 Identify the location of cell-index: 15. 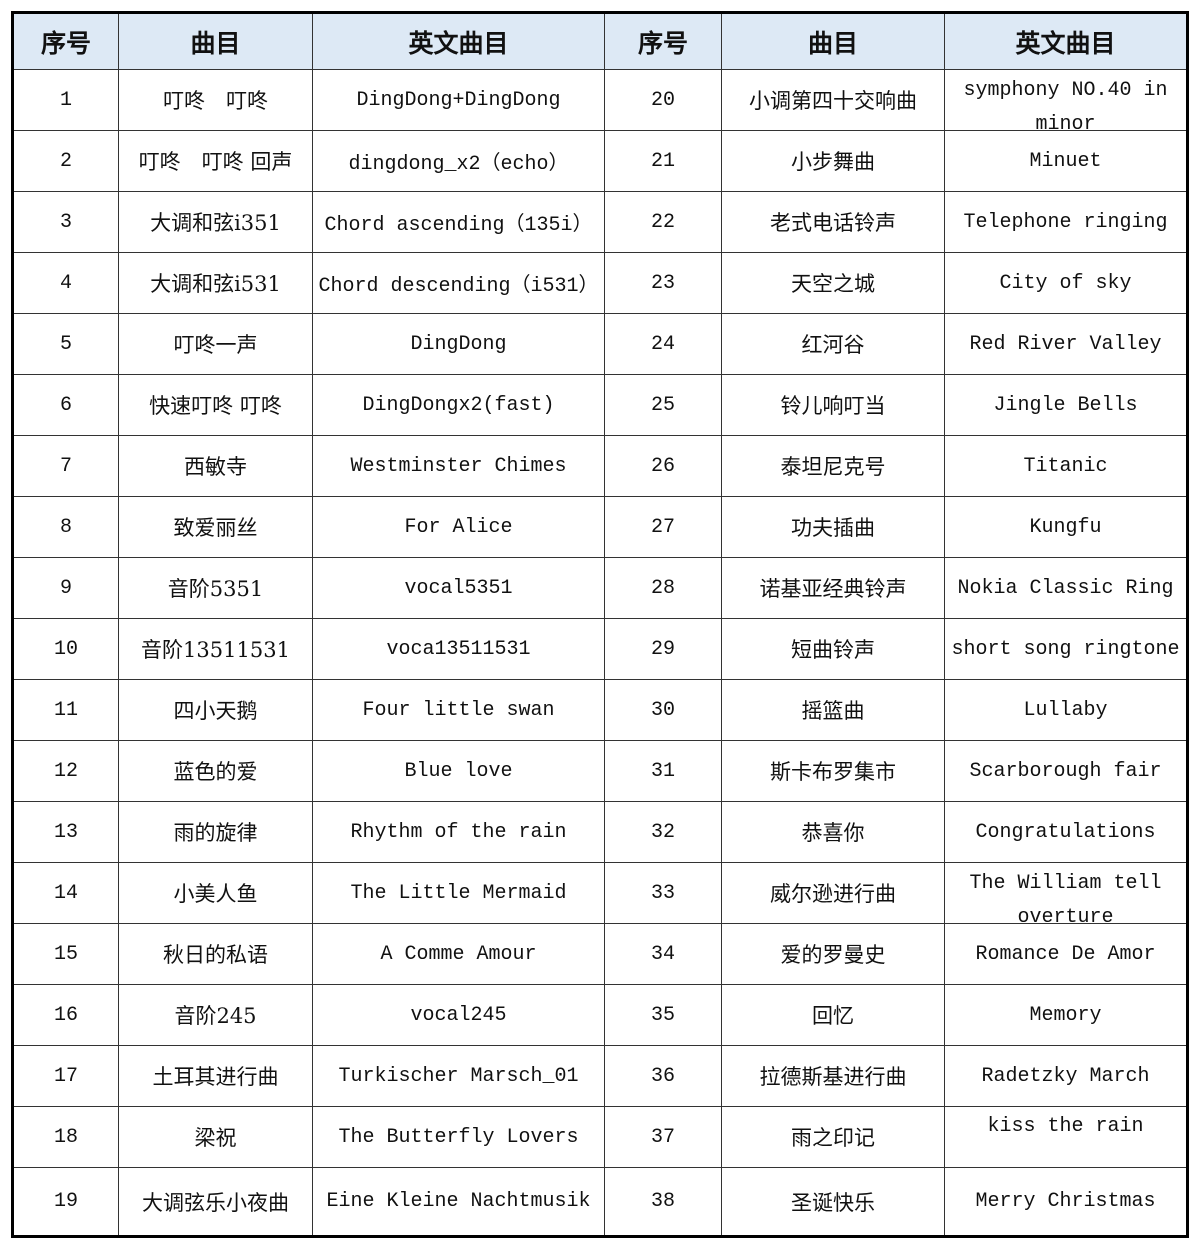
(65, 954).